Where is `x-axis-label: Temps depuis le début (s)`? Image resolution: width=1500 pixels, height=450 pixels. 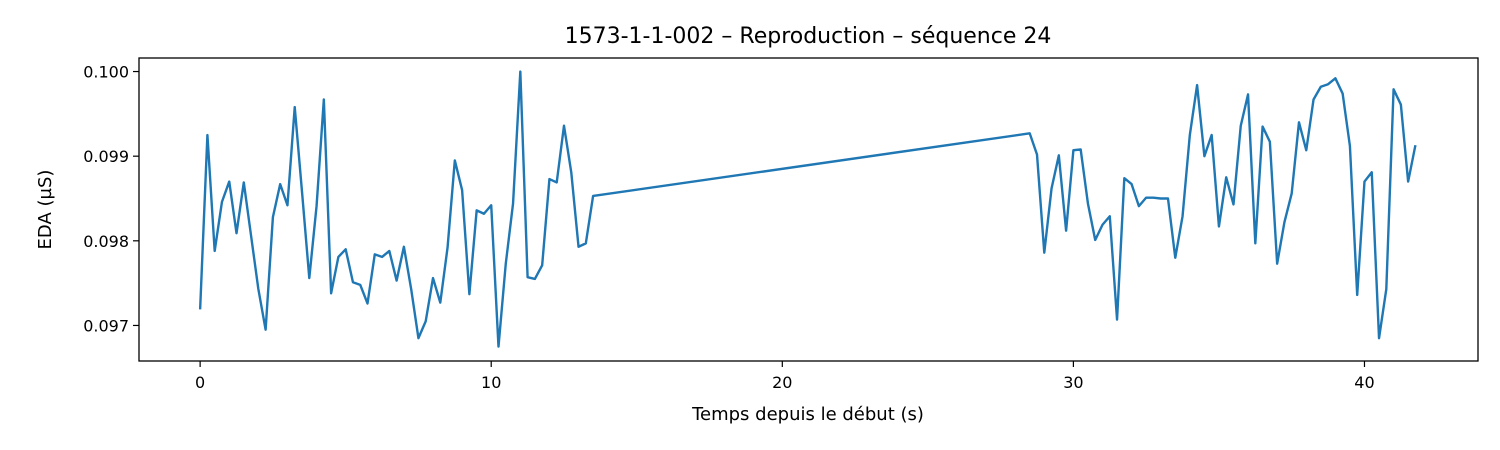 x-axis-label: Temps depuis le début (s) is located at coordinates (807, 414).